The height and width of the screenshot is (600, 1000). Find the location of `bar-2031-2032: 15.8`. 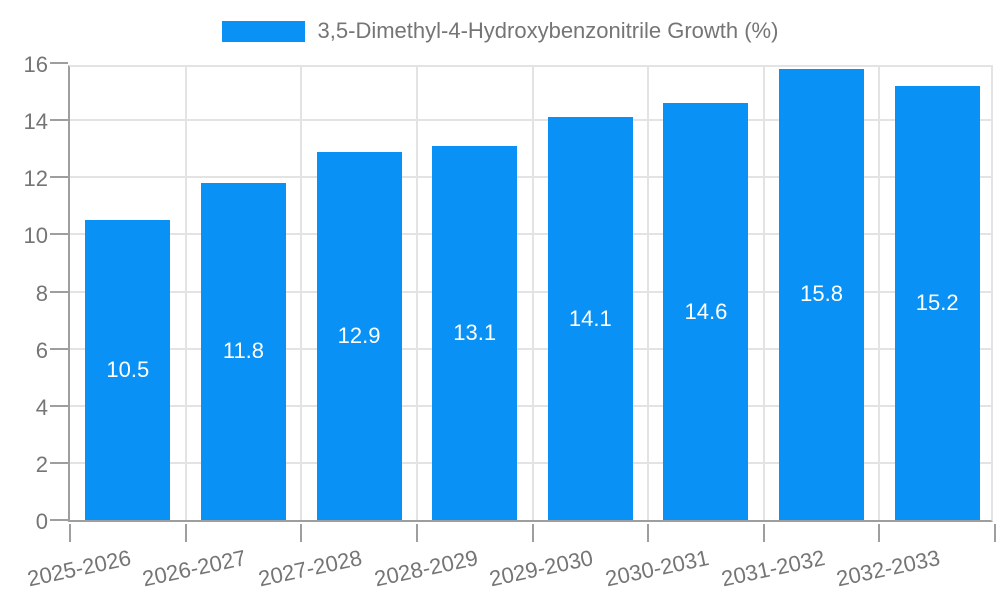

bar-2031-2032: 15.8 is located at coordinates (822, 294).